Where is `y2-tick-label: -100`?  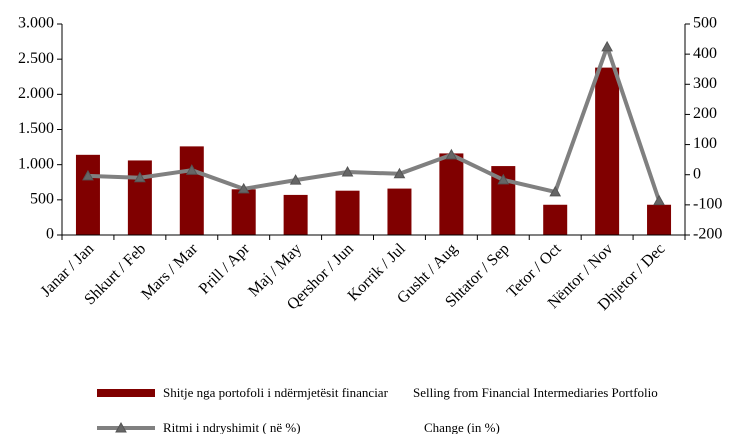 y2-tick-label: -100 is located at coordinates (707, 204).